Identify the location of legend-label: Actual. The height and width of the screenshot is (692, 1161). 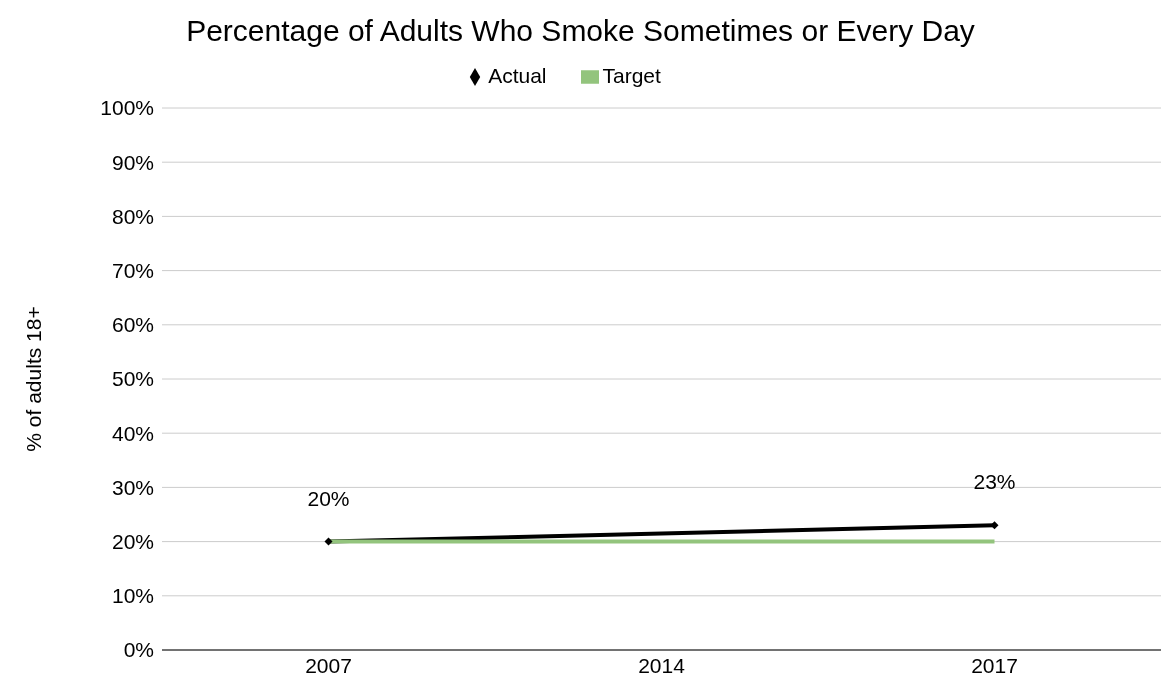
(517, 75).